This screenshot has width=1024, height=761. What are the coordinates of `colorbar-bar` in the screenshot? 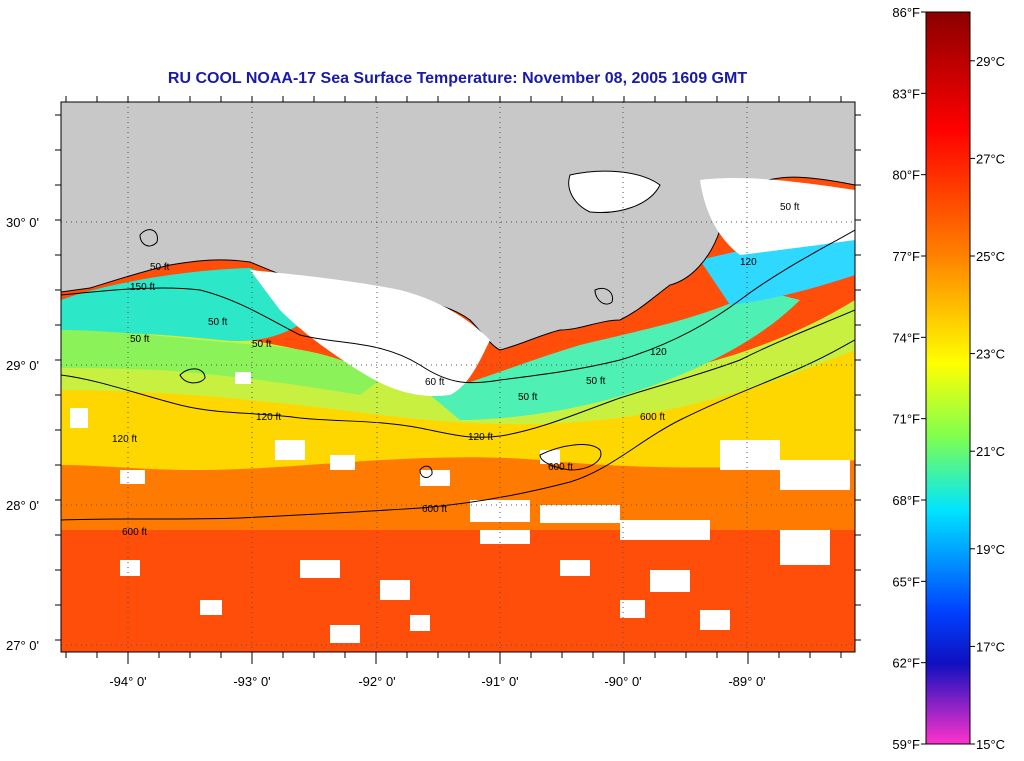 It's located at (948, 378).